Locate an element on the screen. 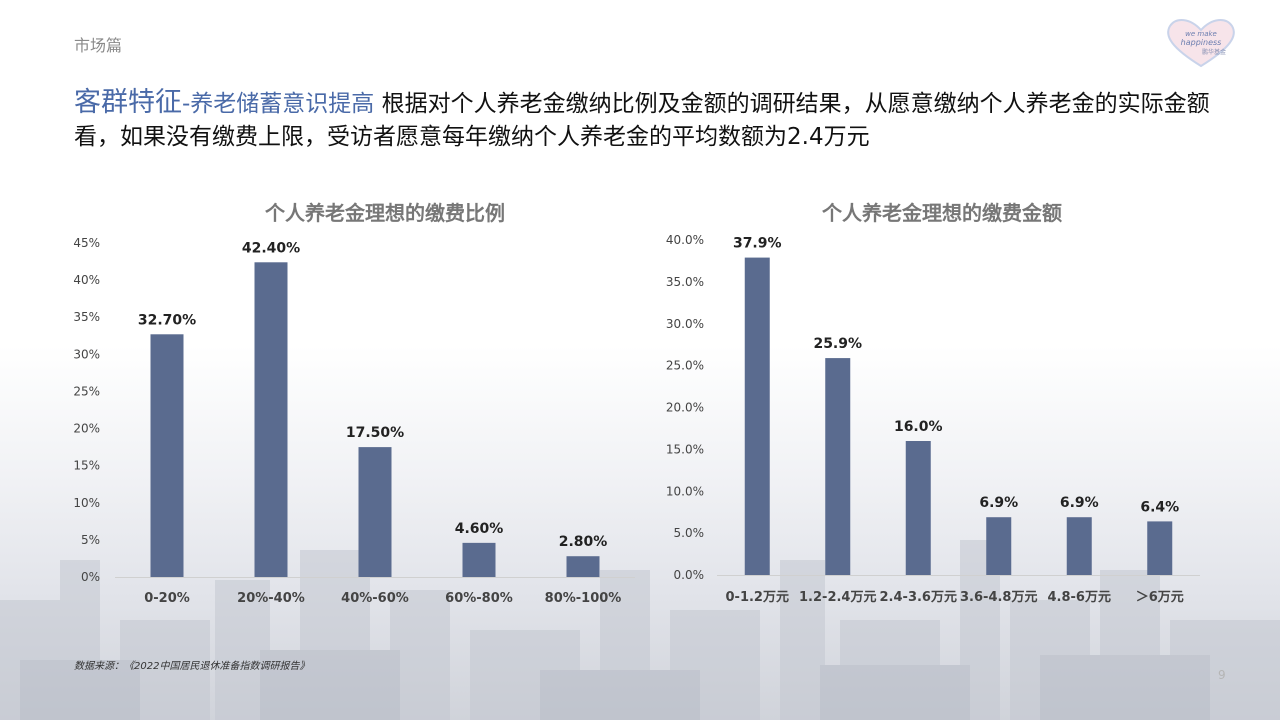  left-bar-data-label: 17.50% is located at coordinates (375, 433).